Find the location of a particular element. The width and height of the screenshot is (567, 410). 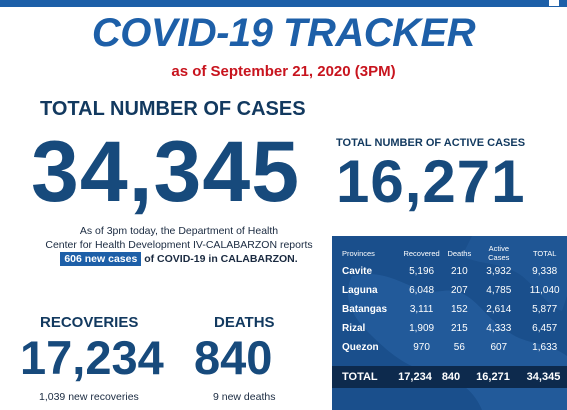

province-name: Batangas is located at coordinates (365, 309).